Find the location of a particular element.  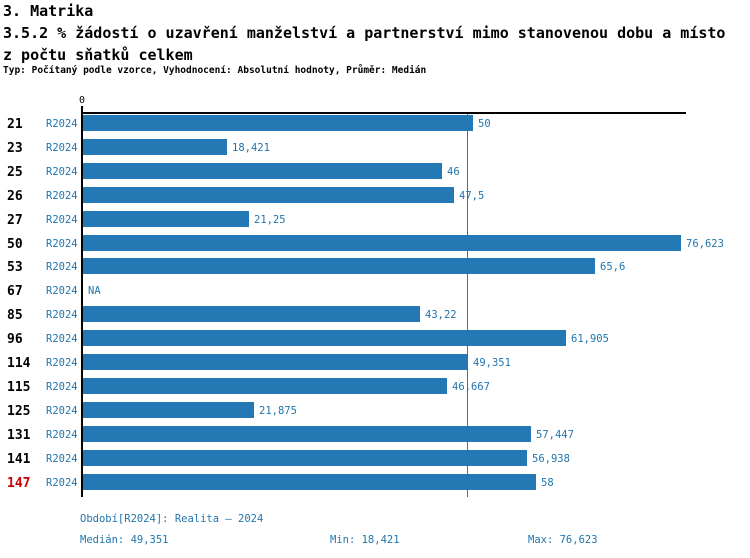

row-label-25: 25 is located at coordinates (15, 172).